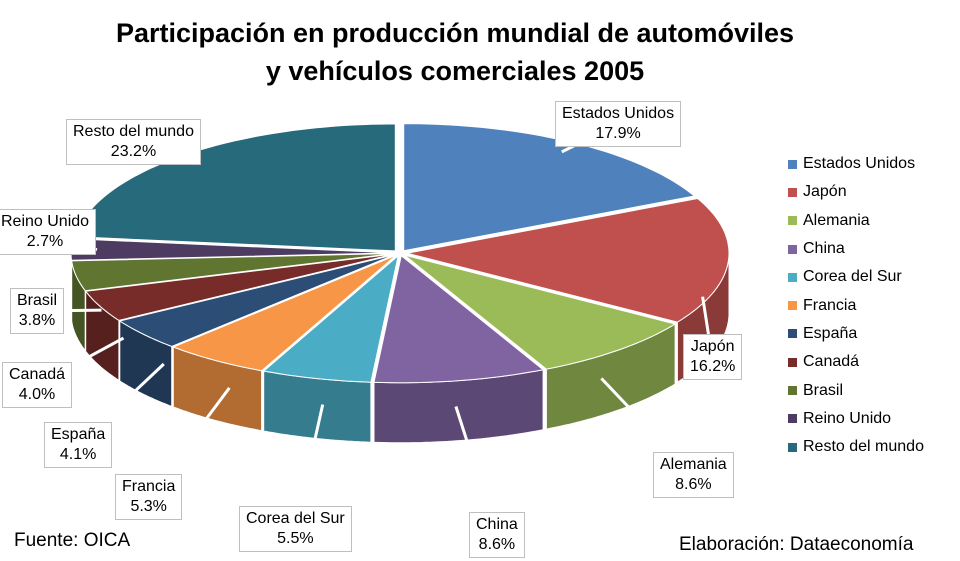  Describe the element at coordinates (618, 133) in the screenshot. I see `data-label-value: 17.9%` at that location.